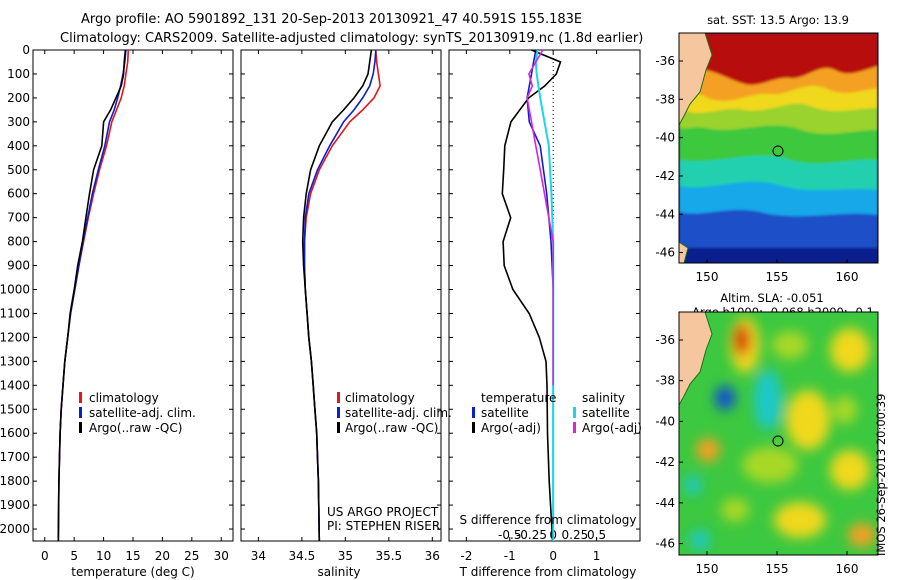  Describe the element at coordinates (684, 252) in the screenshot. I see `sst-tasmania` at that location.